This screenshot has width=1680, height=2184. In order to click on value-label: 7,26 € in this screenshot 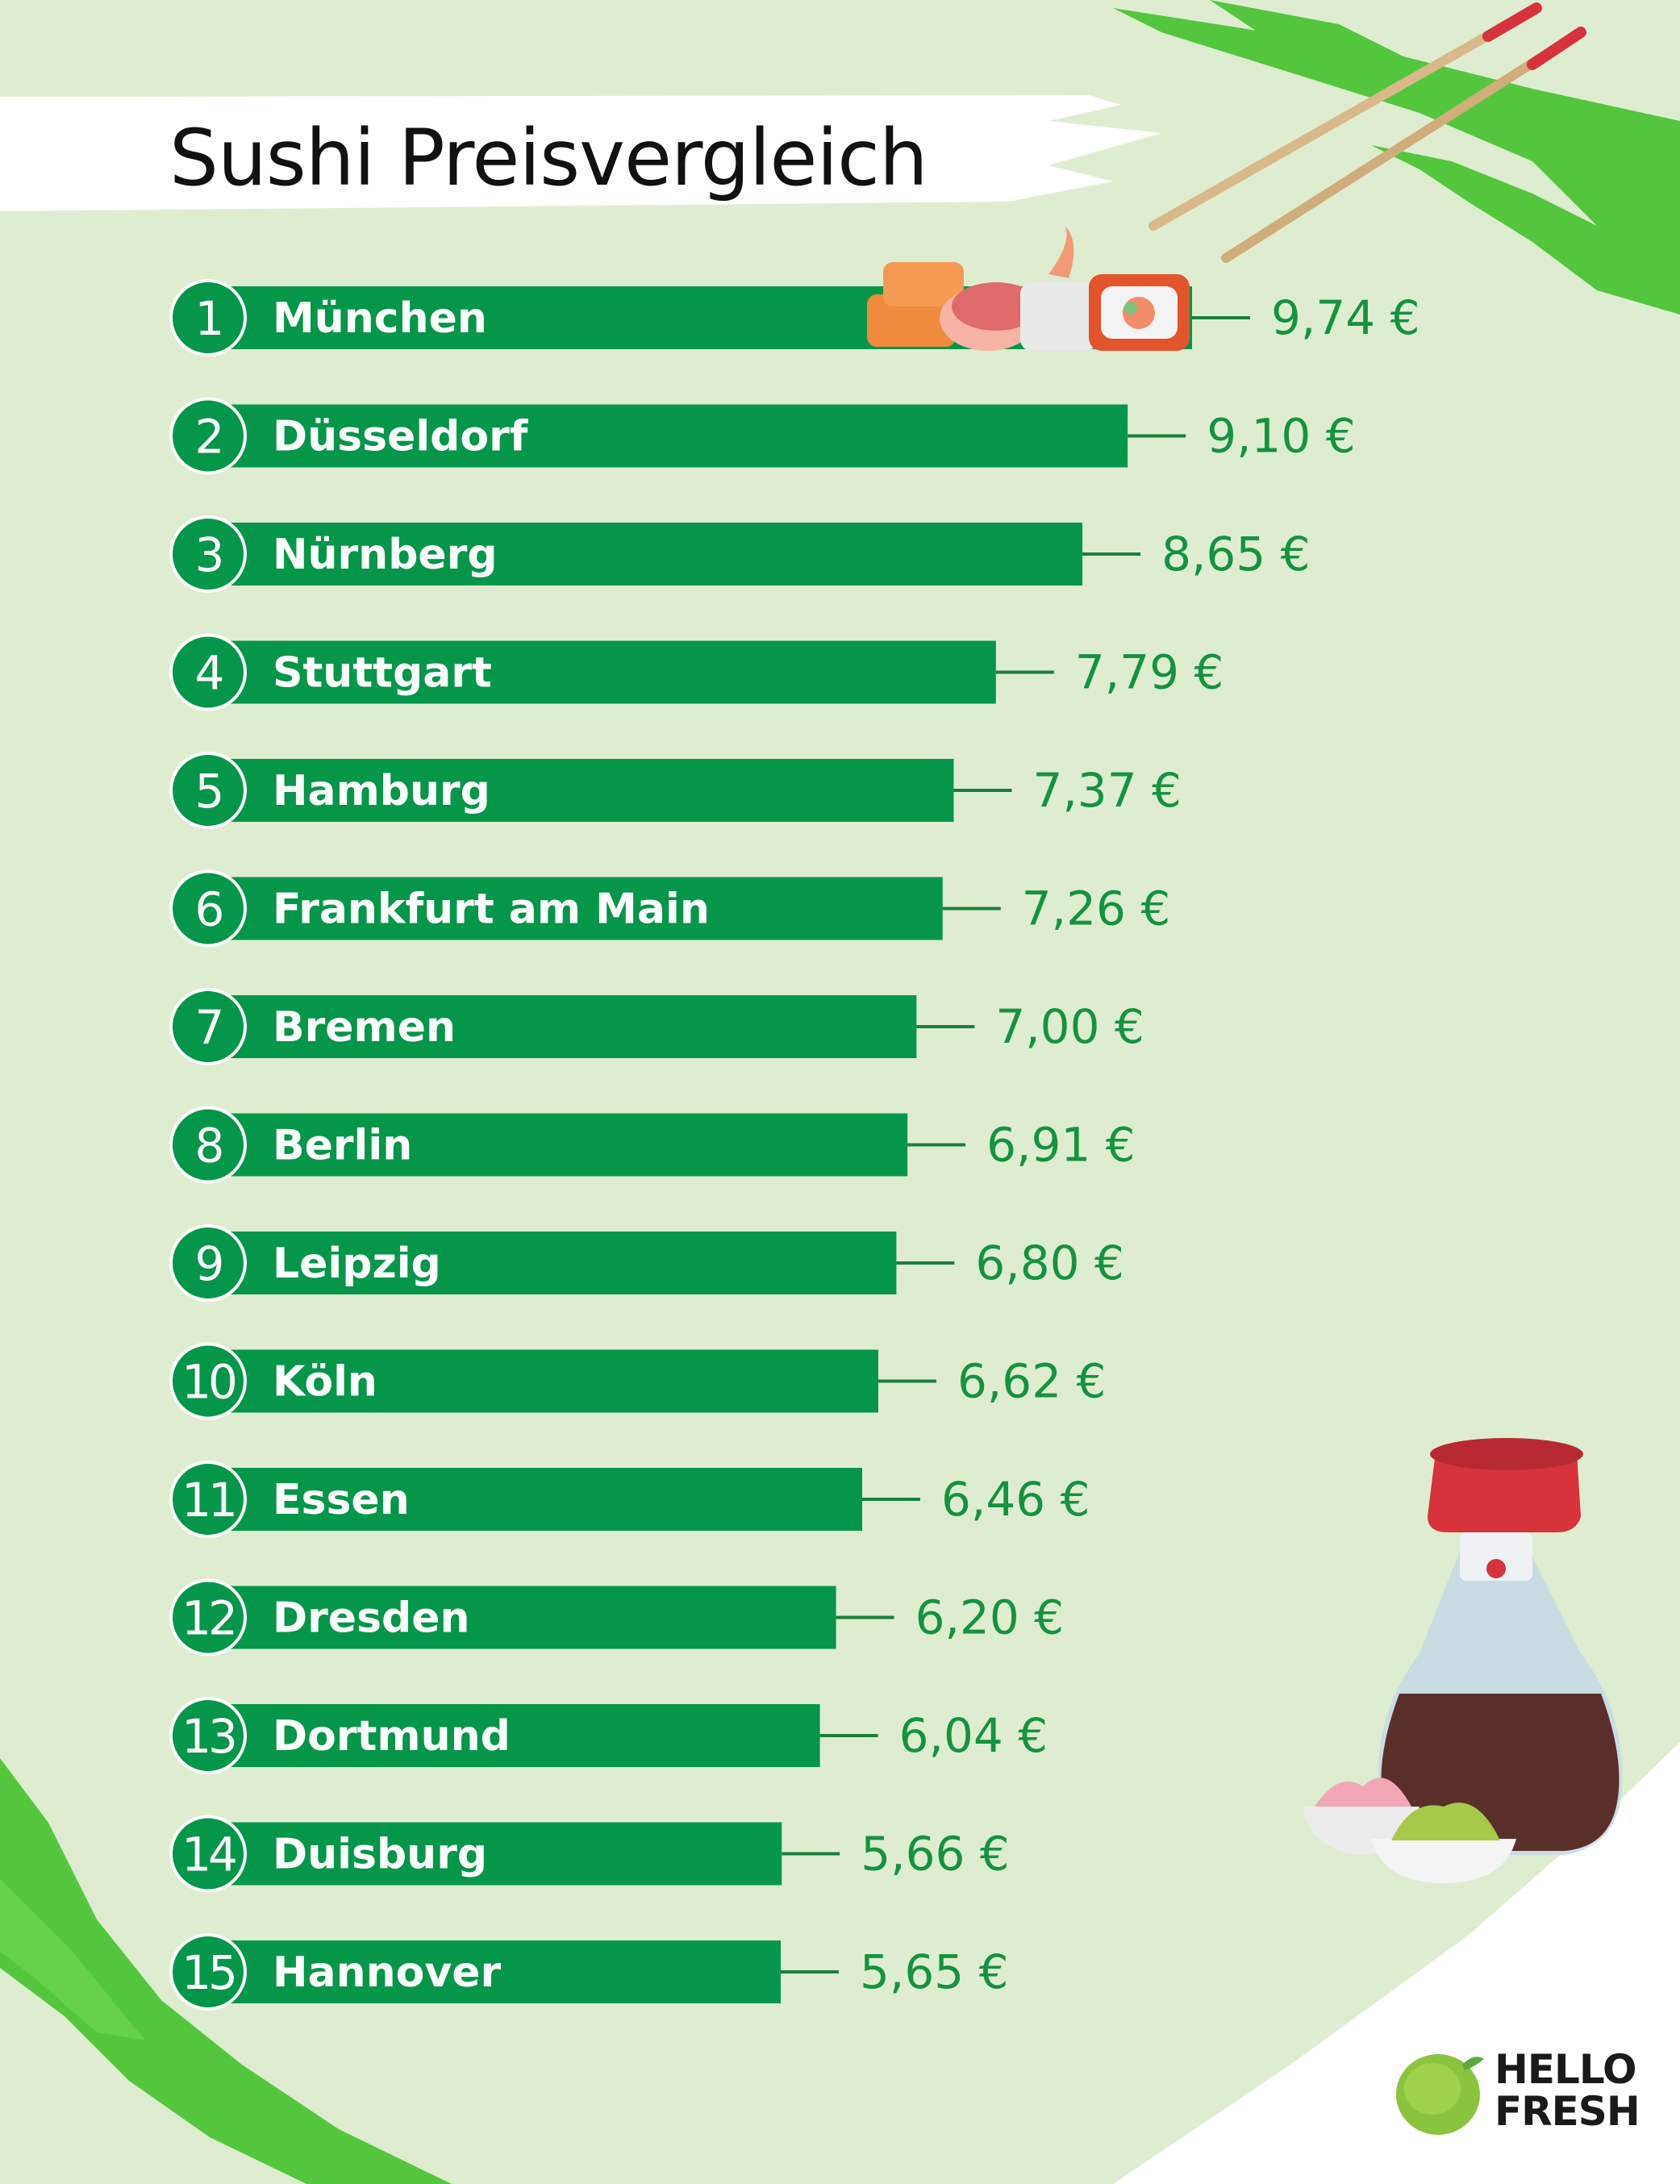, I will do `click(1096, 909)`.